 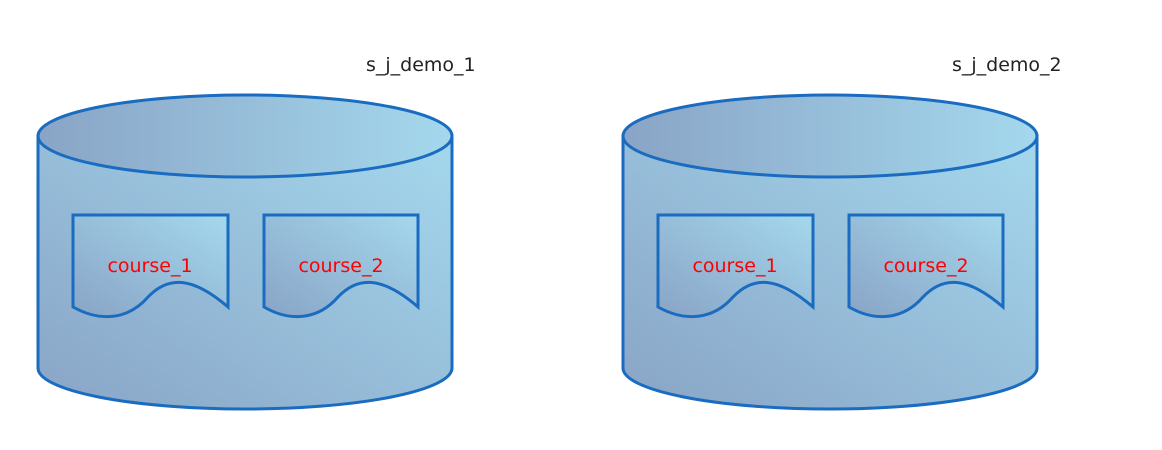 I want to click on table-course-2-db2: course_2, so click(x=926, y=266).